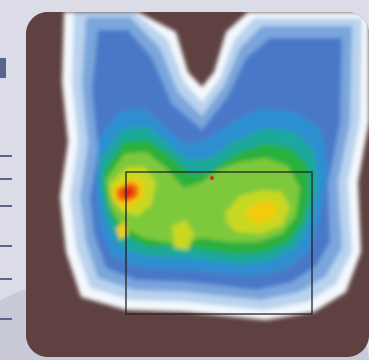 The image size is (369, 360). What do you see at coordinates (183, 235) in the screenshot?
I see `heat-contour-9c` at bounding box center [183, 235].